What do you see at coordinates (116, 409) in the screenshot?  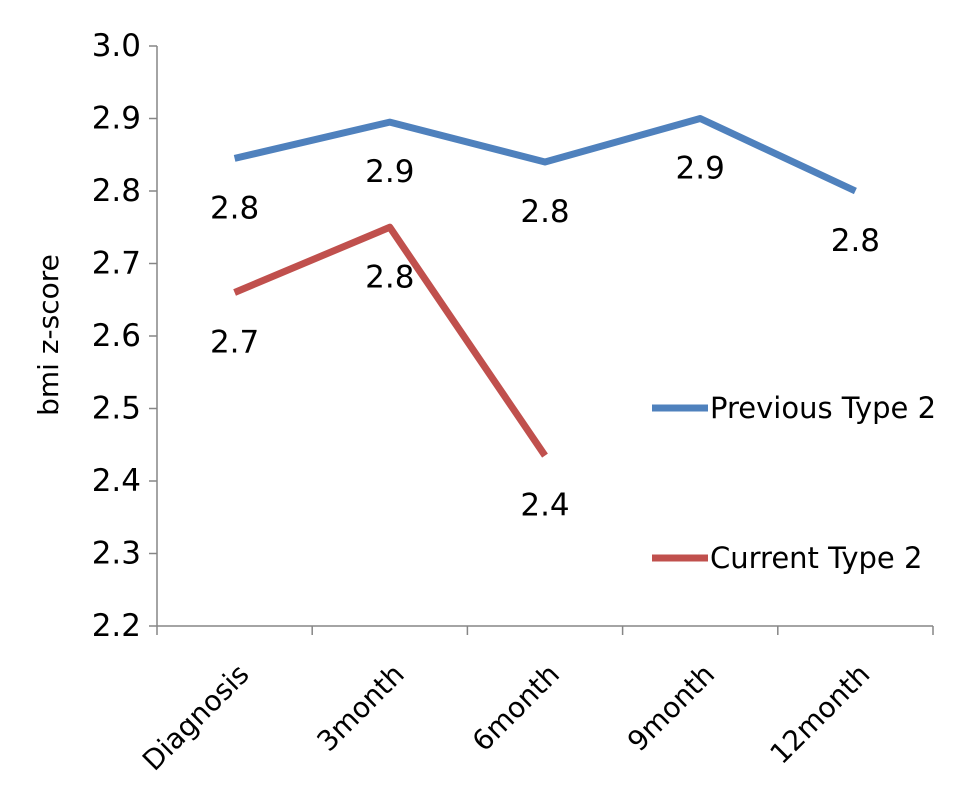 I see `y-tick-label: 2.5` at bounding box center [116, 409].